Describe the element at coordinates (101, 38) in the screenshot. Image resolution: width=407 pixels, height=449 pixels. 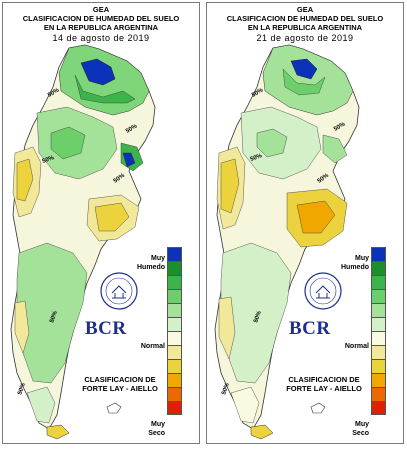
I see `map-date: 14 de agosto de 2019` at that location.